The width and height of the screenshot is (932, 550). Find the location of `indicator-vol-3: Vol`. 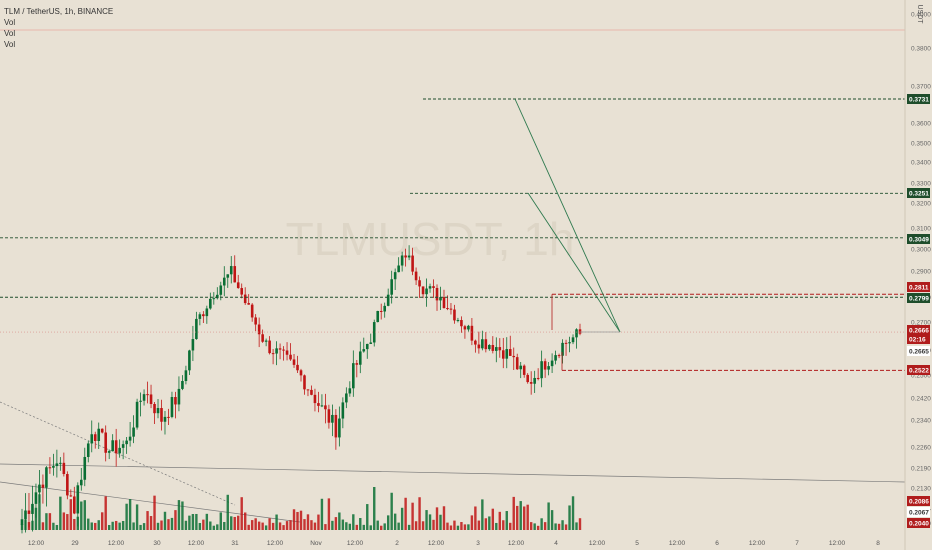

indicator-vol-3: Vol is located at coordinates (10, 44).